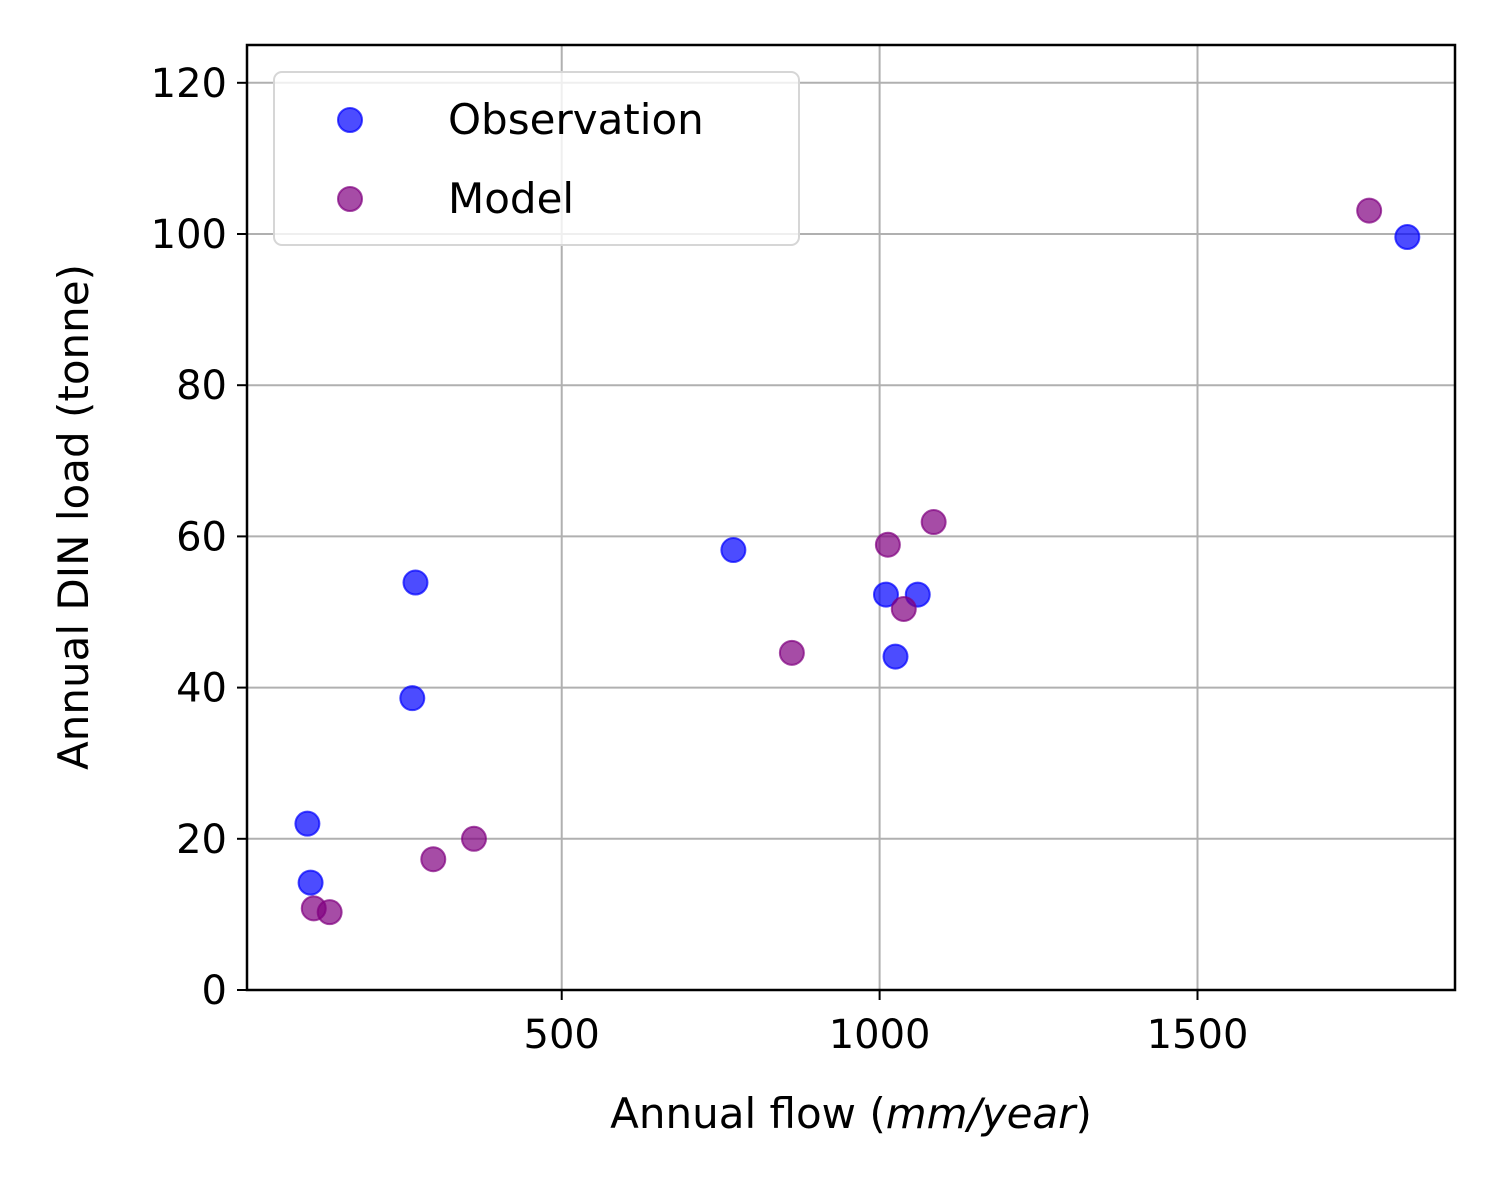 Image resolution: width=1500 pixels, height=1200 pixels. Describe the element at coordinates (189, 235) in the screenshot. I see `y-tick-label: 100` at that location.